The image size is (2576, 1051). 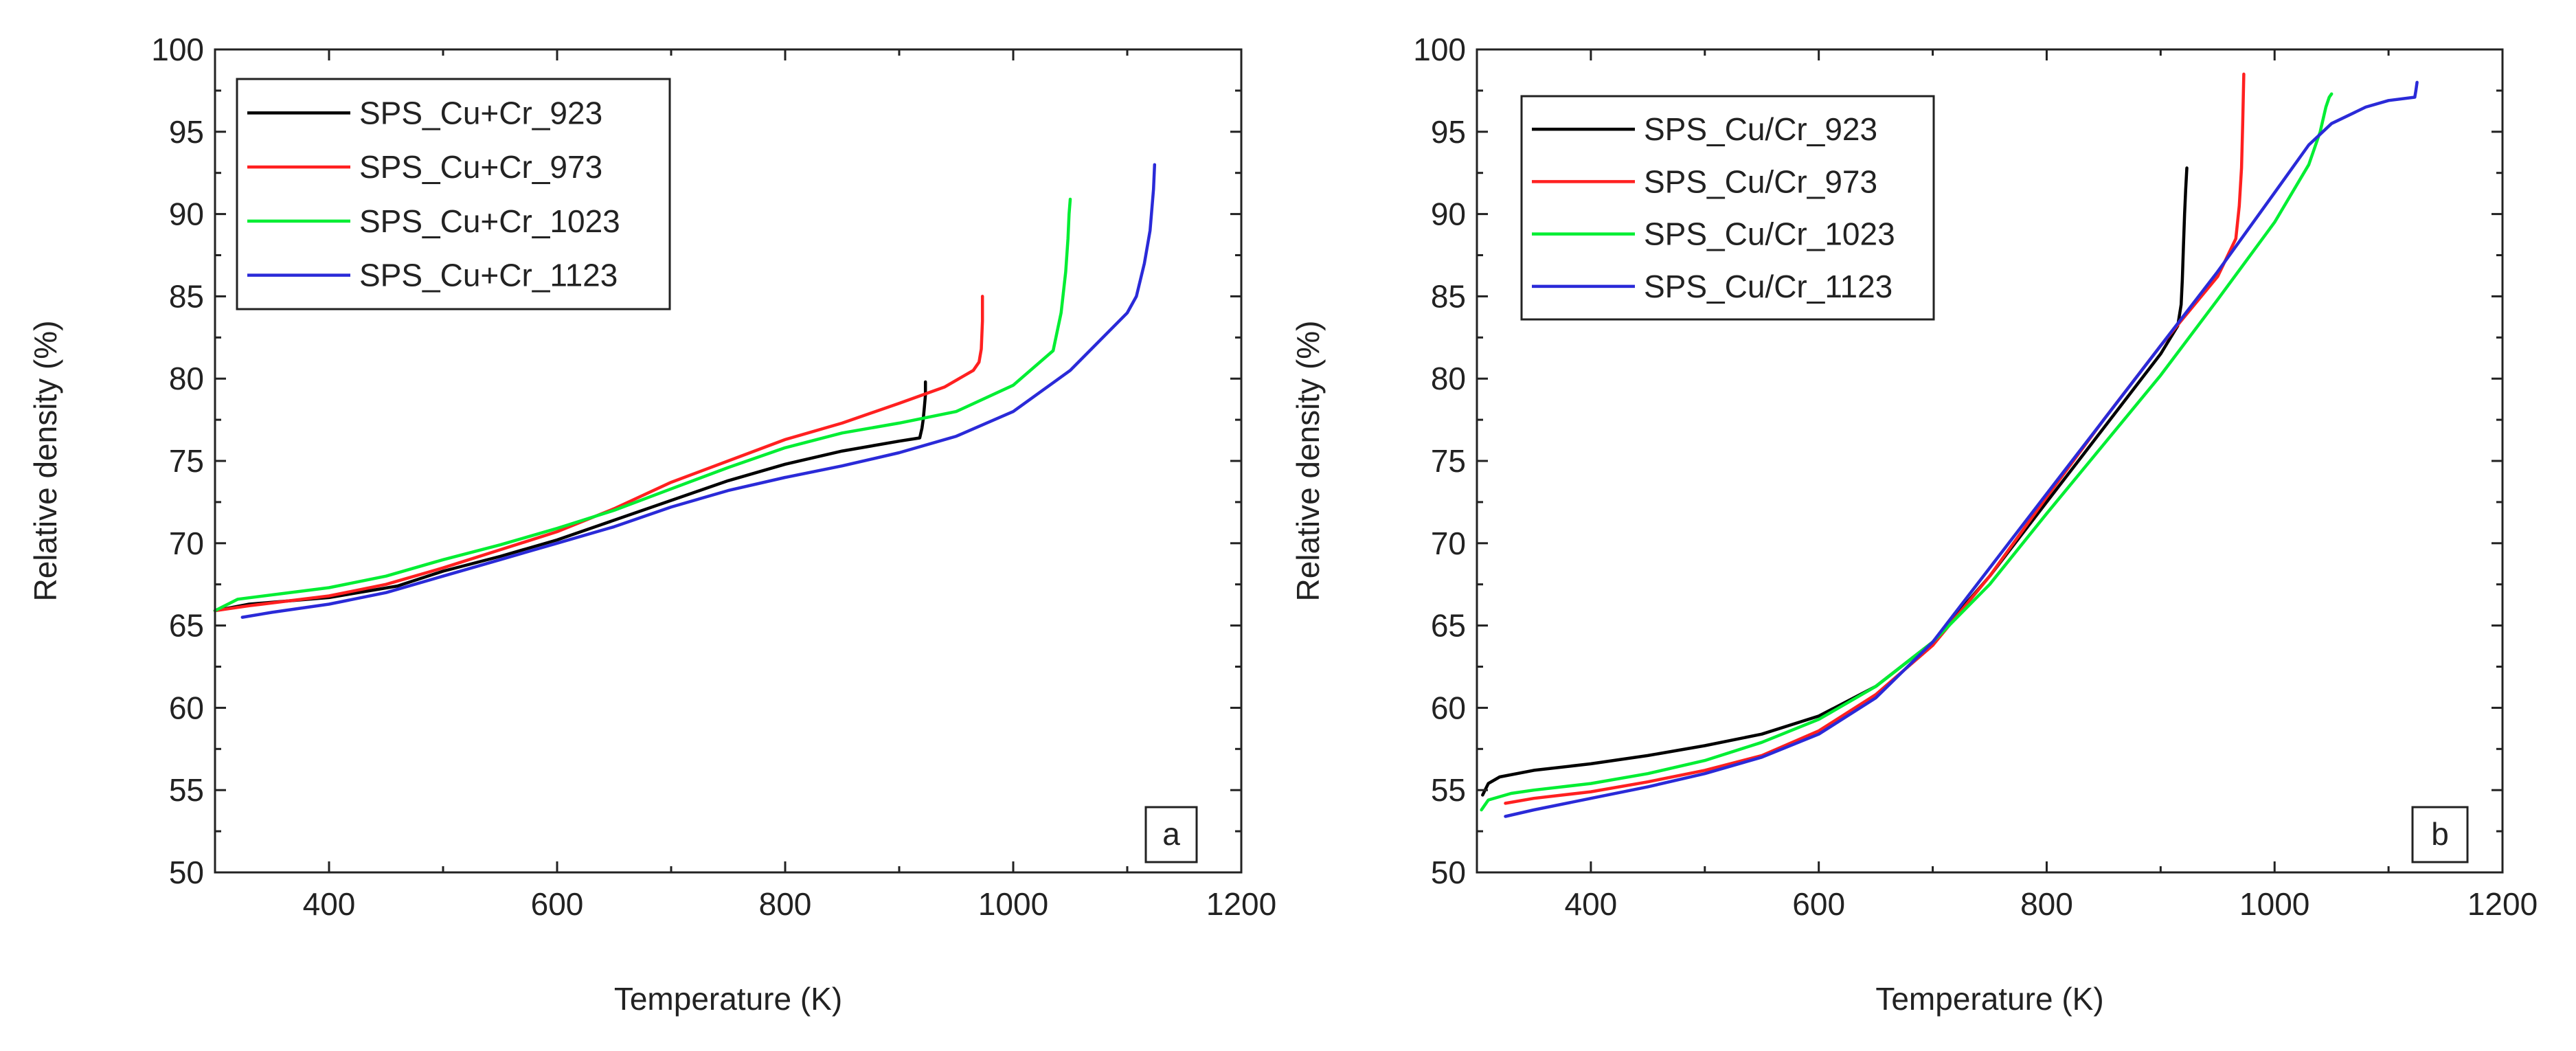 What do you see at coordinates (1768, 286) in the screenshot?
I see `legend-entry-label: SPS_Cu/Cr_1123` at bounding box center [1768, 286].